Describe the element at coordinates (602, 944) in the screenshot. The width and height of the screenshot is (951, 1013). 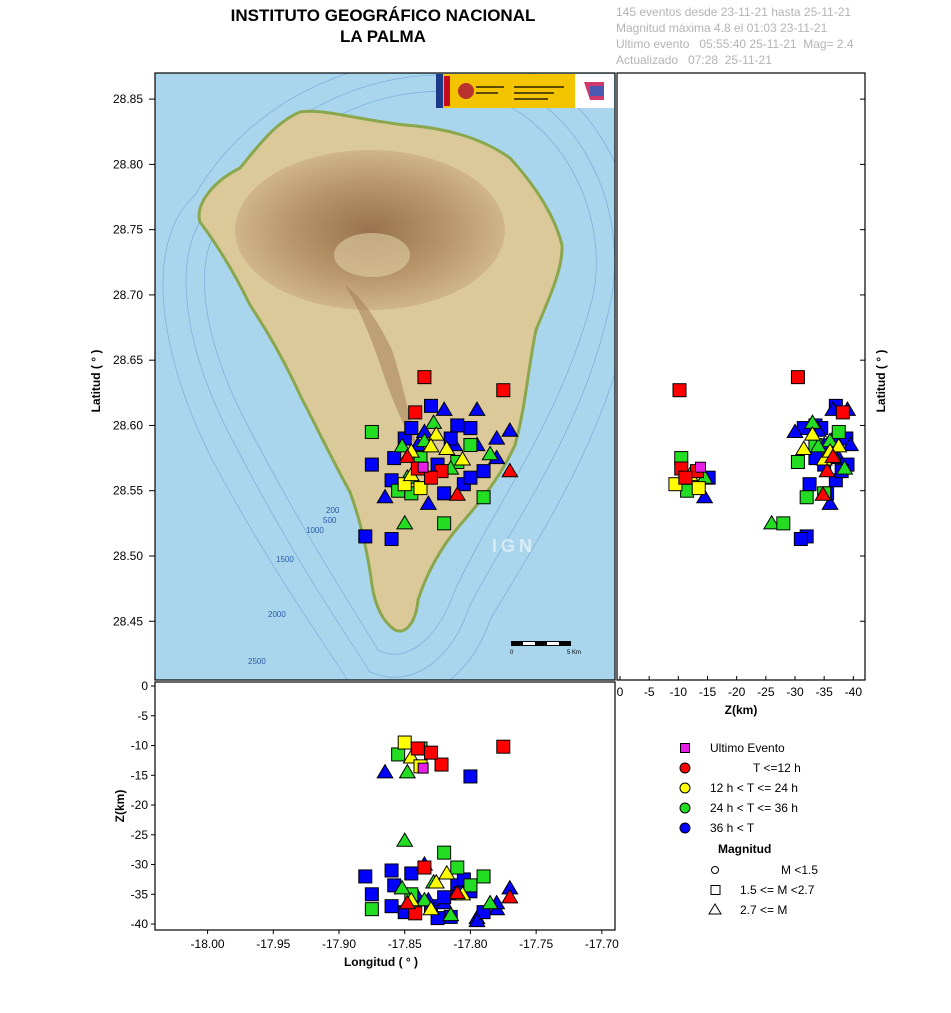
I see `longitude-tick-label: -17.70` at that location.